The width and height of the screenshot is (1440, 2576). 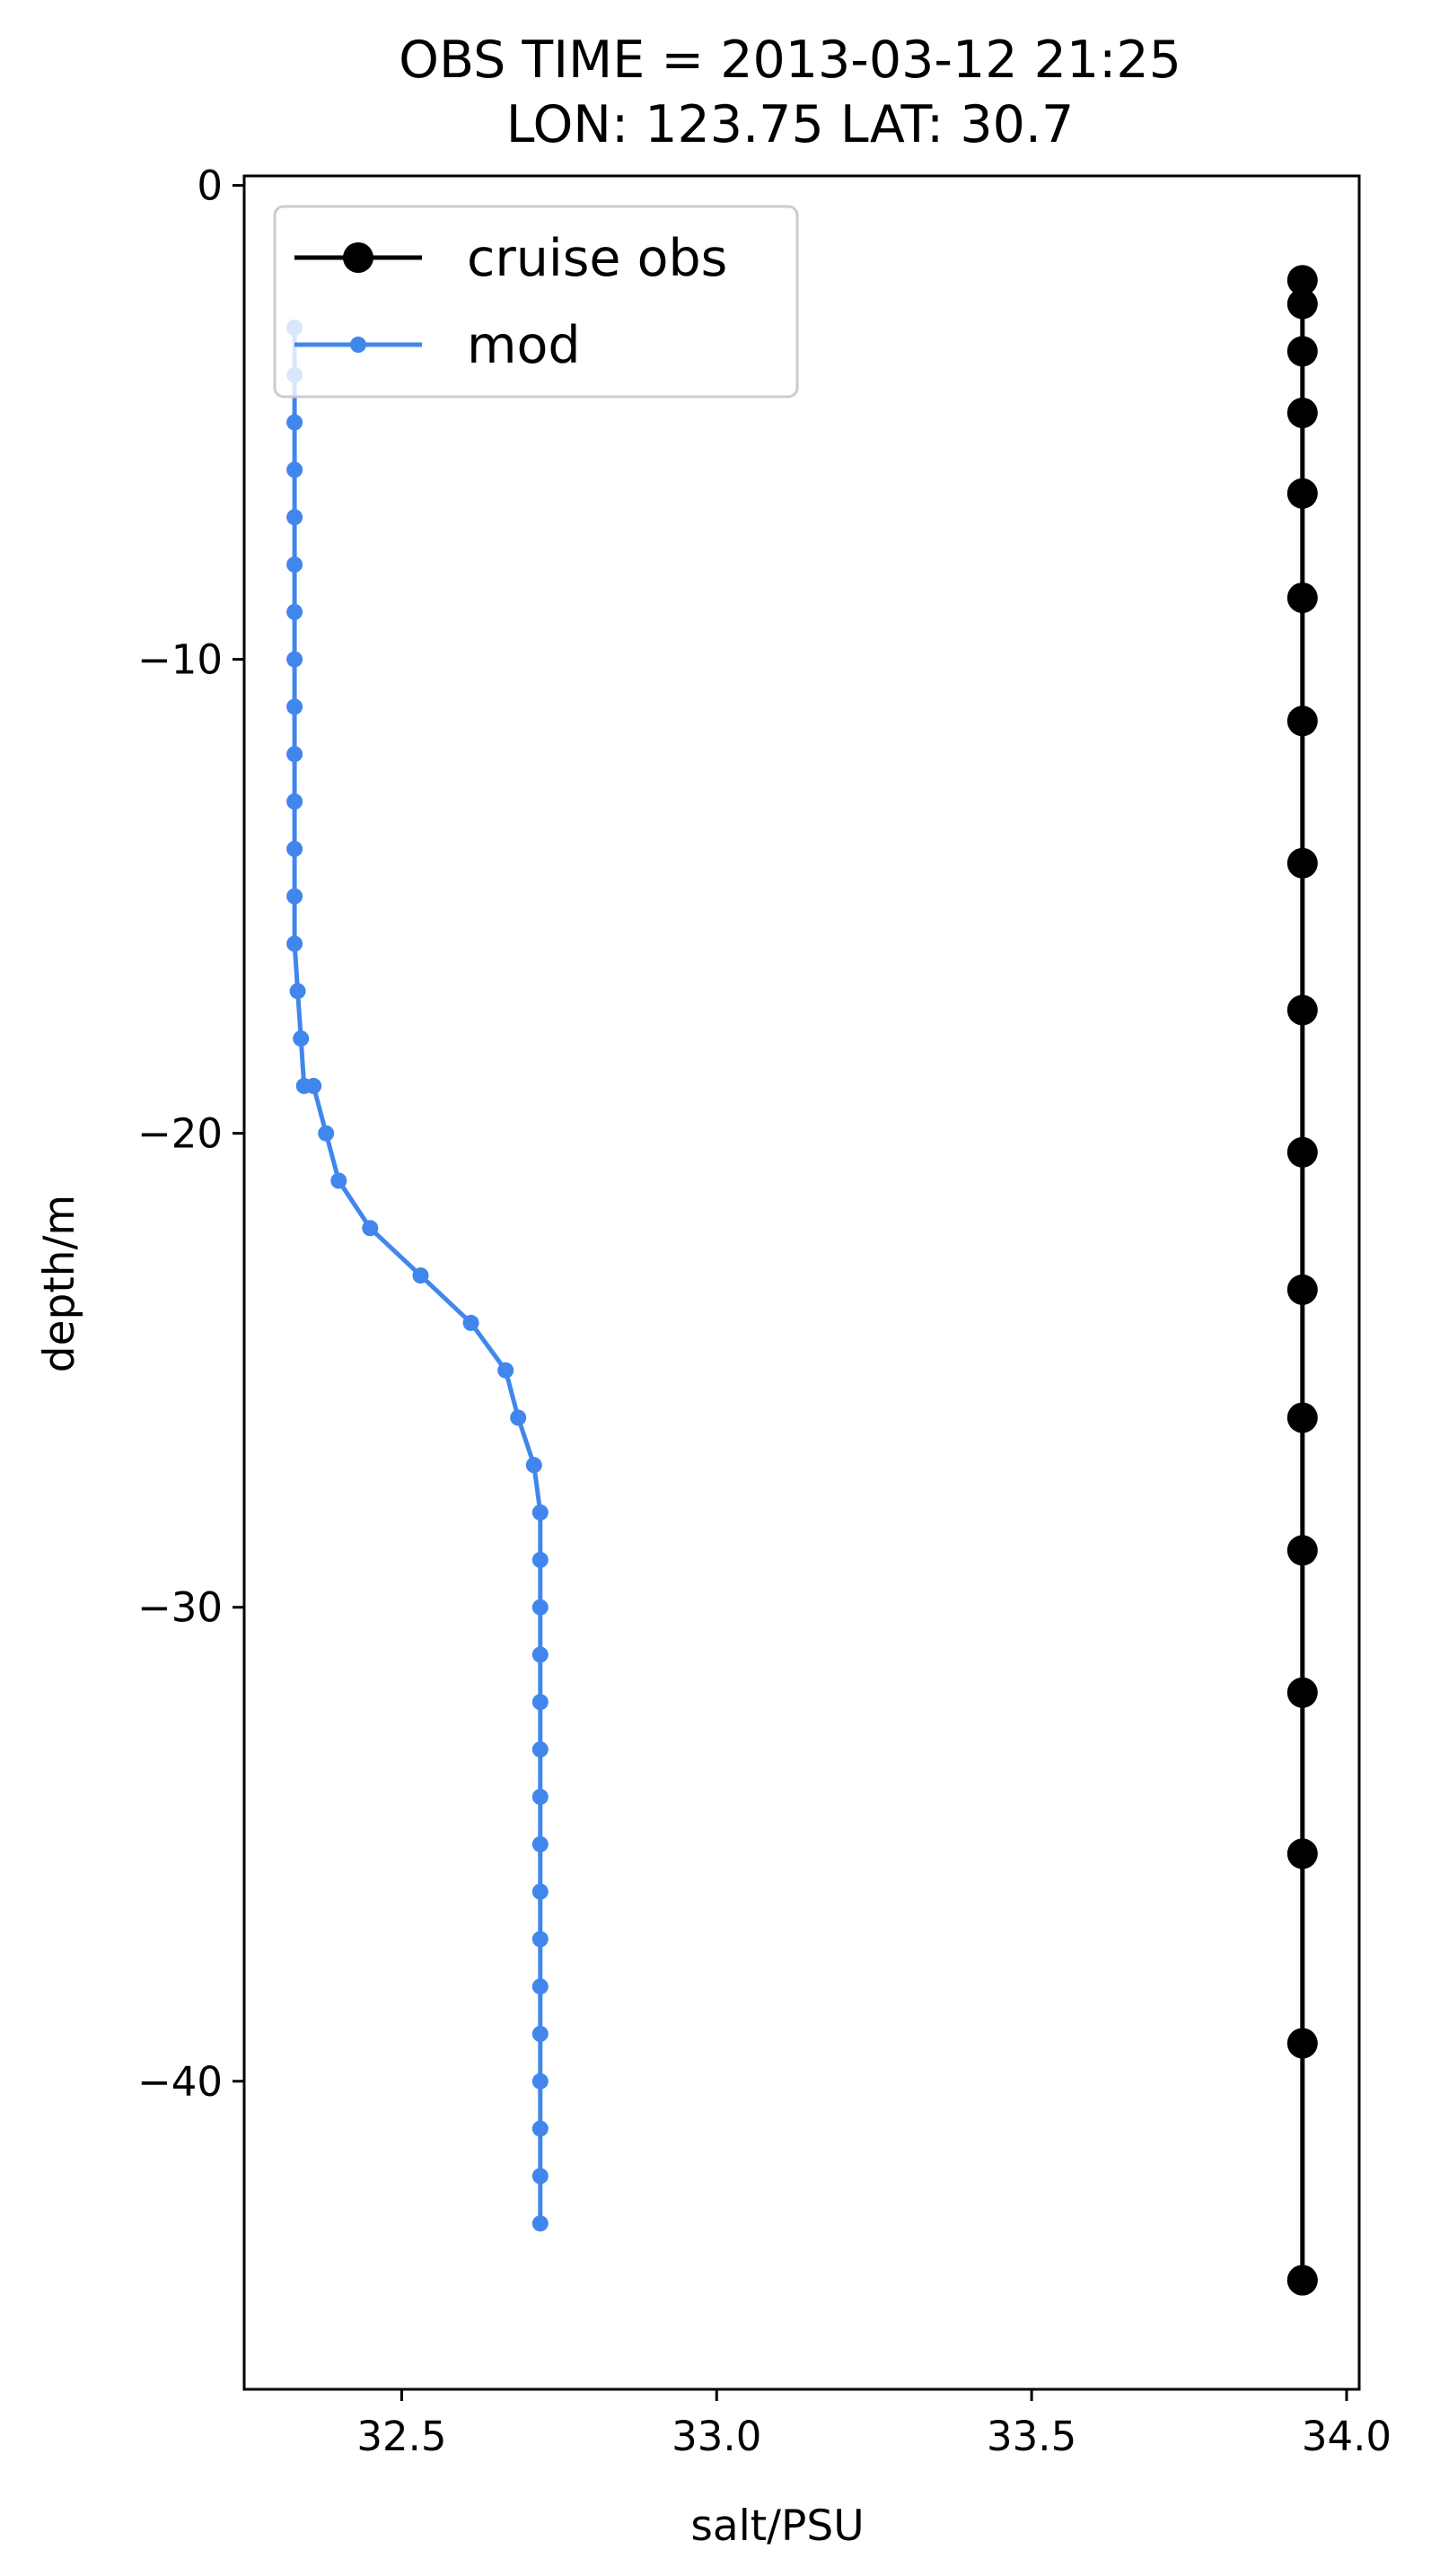 What do you see at coordinates (210, 186) in the screenshot?
I see `y-tick-label: 0` at bounding box center [210, 186].